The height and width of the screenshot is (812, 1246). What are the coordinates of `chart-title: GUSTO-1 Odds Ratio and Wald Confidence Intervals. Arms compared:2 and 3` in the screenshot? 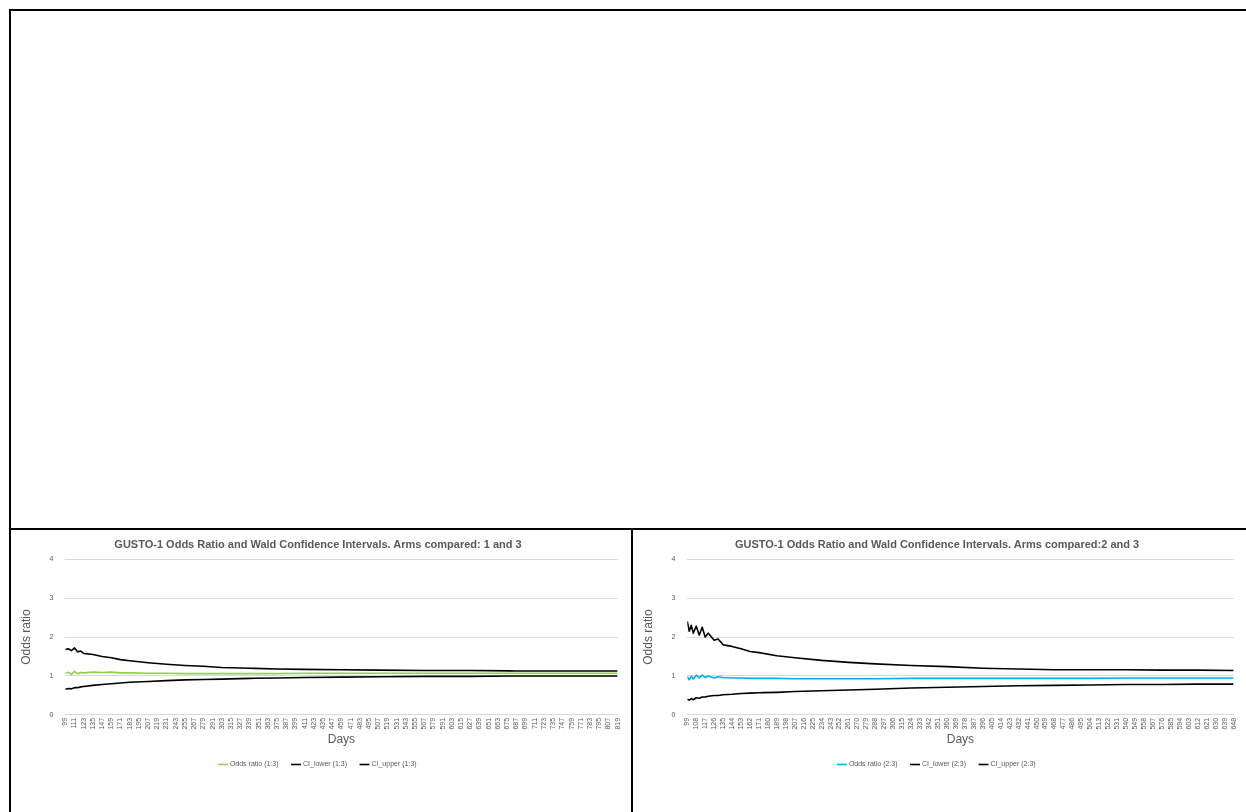 It's located at (937, 543).